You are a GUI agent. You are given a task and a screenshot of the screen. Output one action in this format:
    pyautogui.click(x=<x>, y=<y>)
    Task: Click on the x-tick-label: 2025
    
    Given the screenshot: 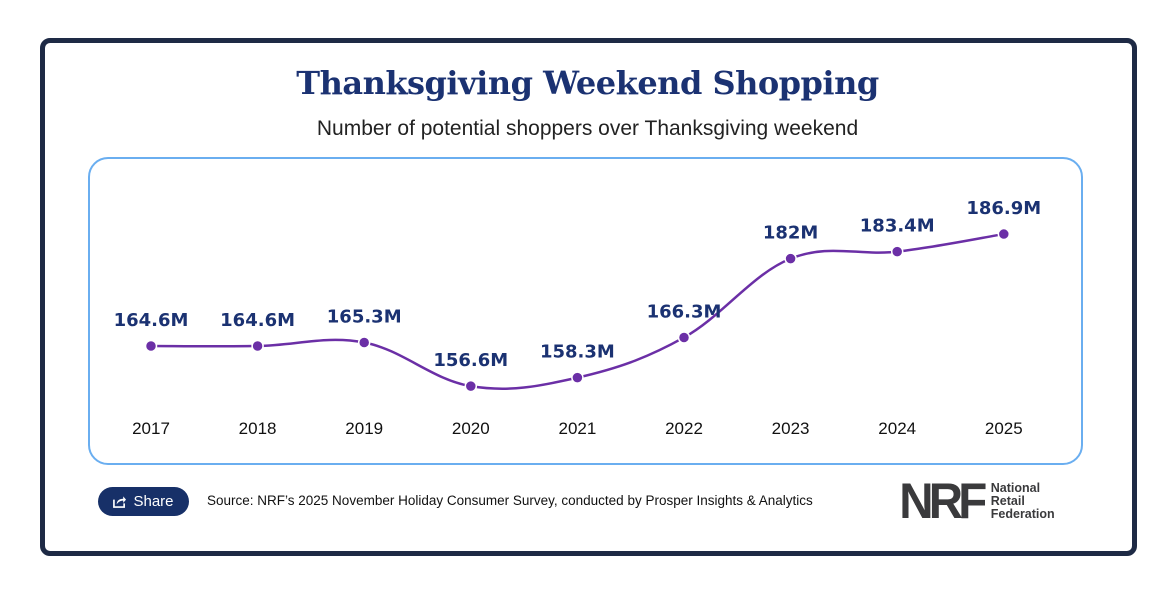 What is the action you would take?
    pyautogui.click(x=1004, y=428)
    